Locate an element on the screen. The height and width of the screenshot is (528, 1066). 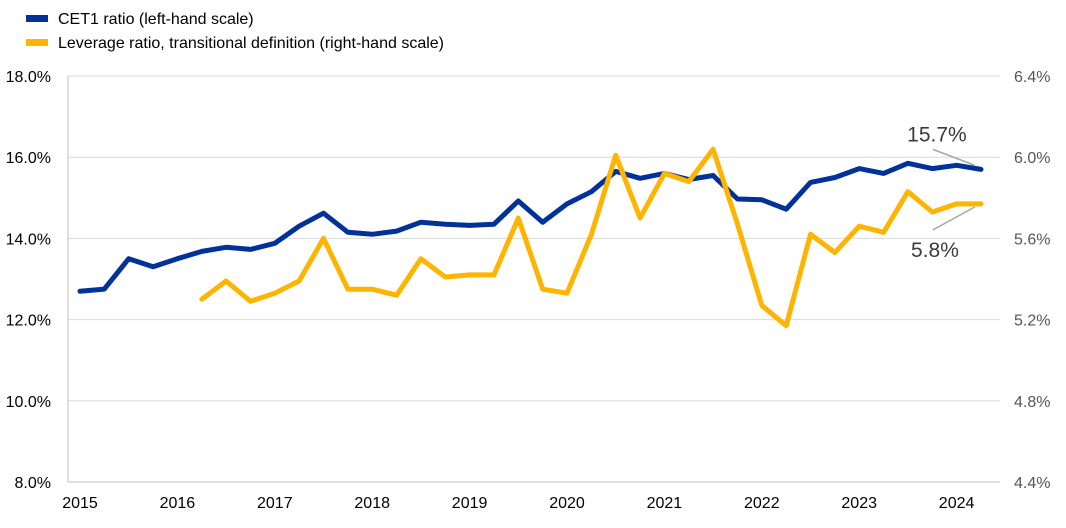
x-tick-label: 2023 is located at coordinates (859, 503).